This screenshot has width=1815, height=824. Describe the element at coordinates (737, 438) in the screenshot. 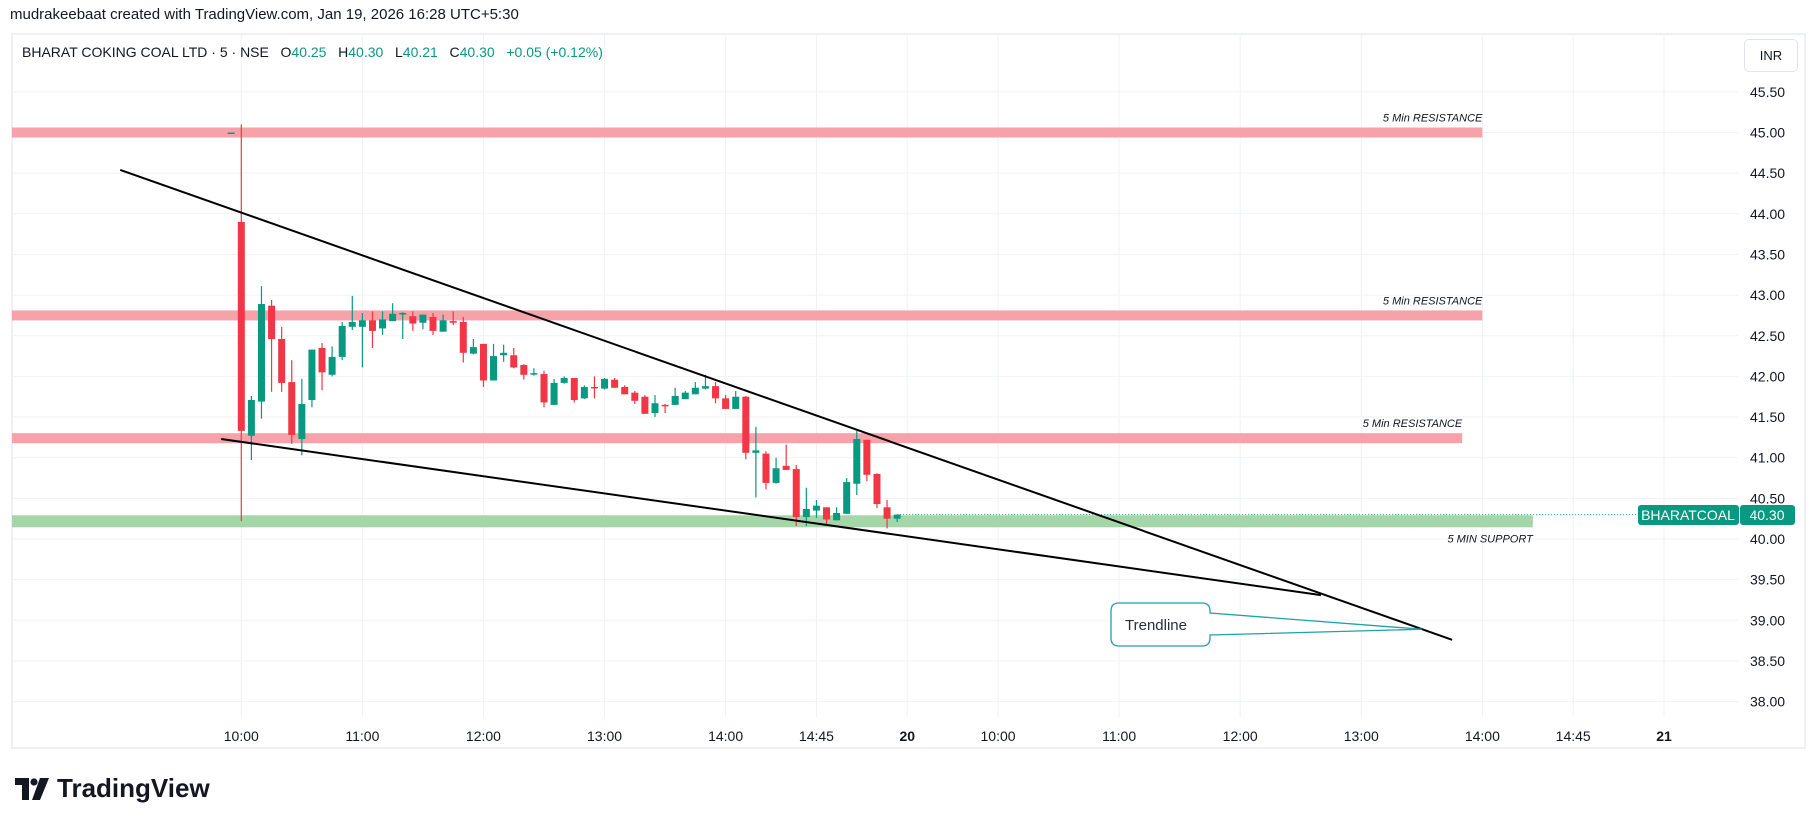

I see `resistance-zone` at that location.